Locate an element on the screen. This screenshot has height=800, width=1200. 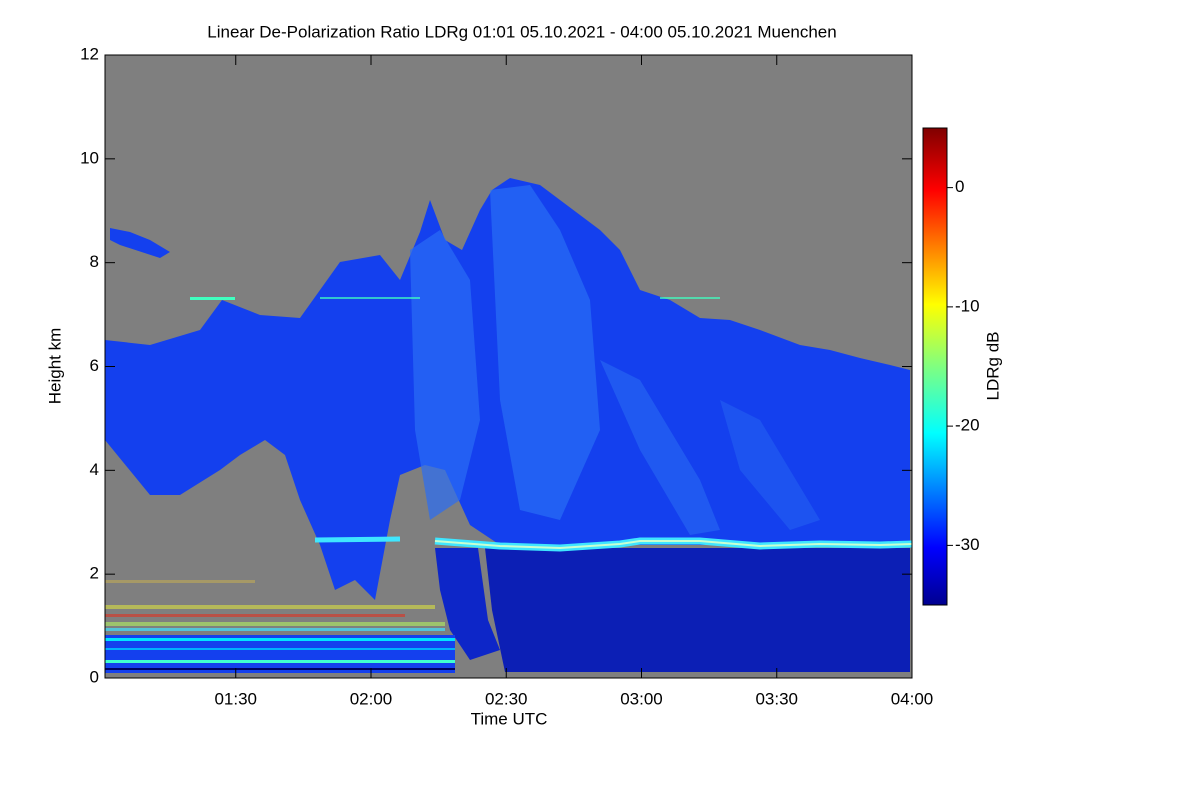
colorbar-tick-label: -10 is located at coordinates (967, 305).